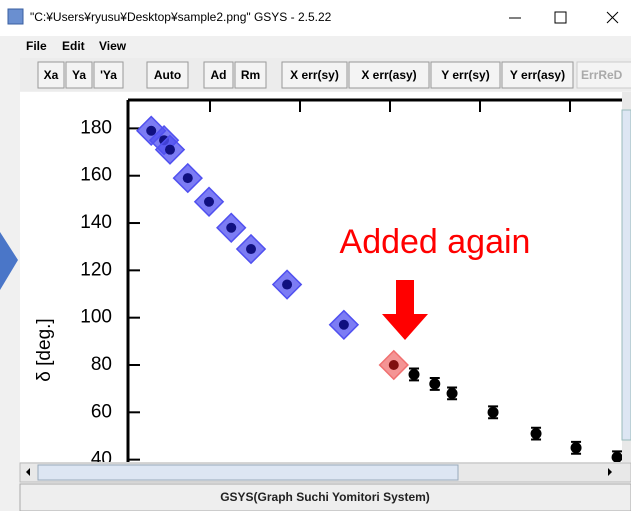 Image resolution: width=631 pixels, height=516 pixels. What do you see at coordinates (101, 411) in the screenshot?
I see `y-tick-label: 60` at bounding box center [101, 411].